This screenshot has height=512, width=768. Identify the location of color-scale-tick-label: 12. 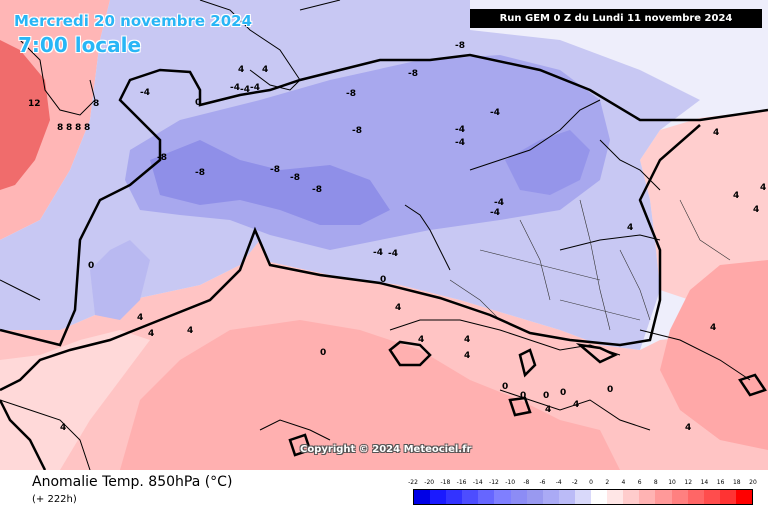
(688, 482).